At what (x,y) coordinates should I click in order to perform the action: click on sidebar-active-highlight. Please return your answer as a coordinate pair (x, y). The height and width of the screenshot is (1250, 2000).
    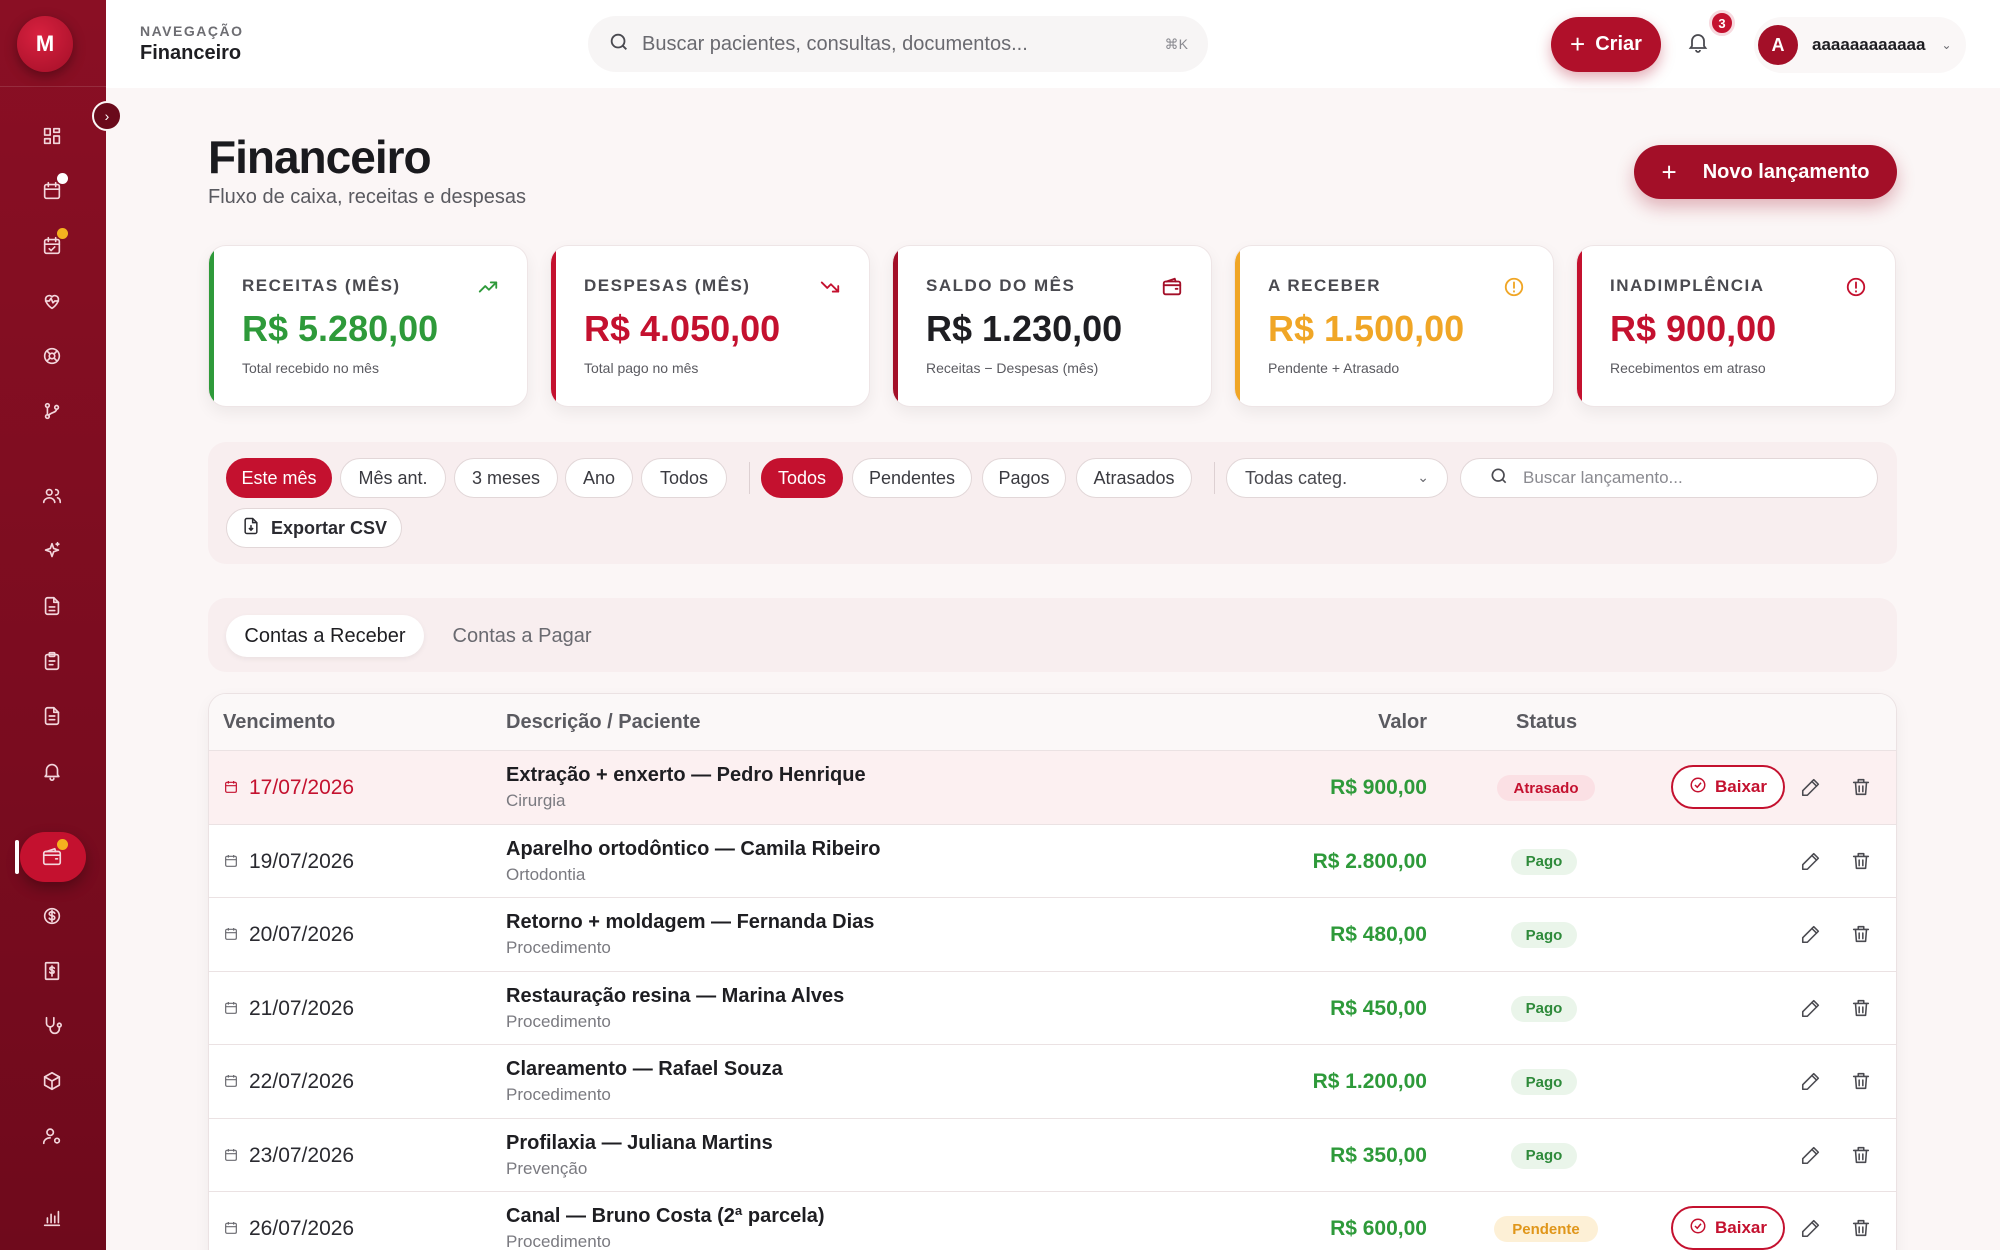
    Looking at the image, I should click on (53, 857).